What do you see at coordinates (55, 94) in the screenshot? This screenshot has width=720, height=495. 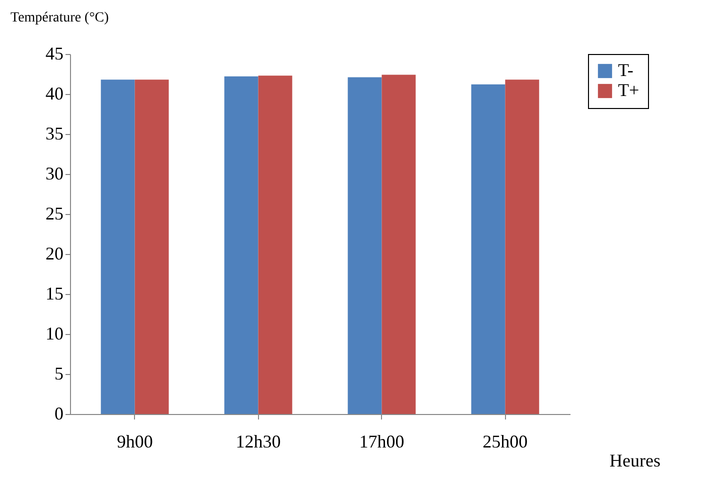 I see `y-tick-label: 40` at bounding box center [55, 94].